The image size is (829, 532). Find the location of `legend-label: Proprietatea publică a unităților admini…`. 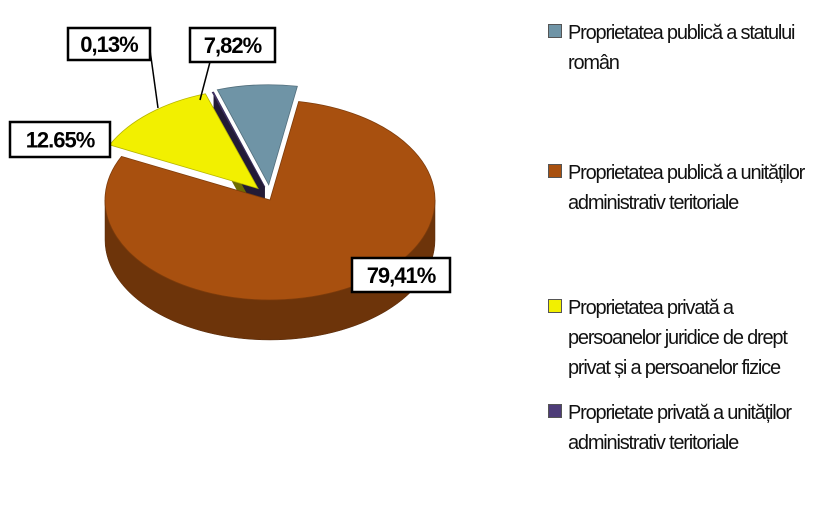

legend-label: Proprietatea publică a unităților admini… is located at coordinates (686, 188).